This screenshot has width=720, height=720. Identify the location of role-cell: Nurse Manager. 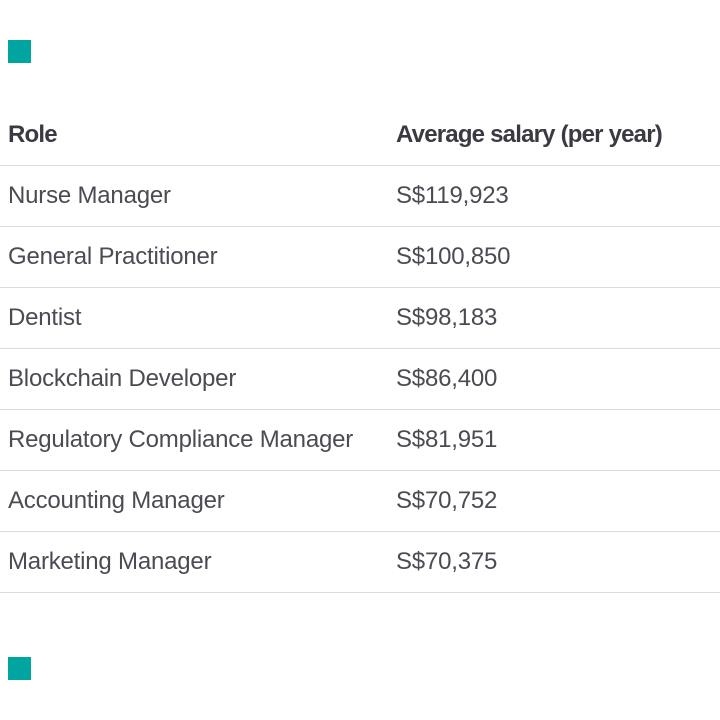
(89, 195).